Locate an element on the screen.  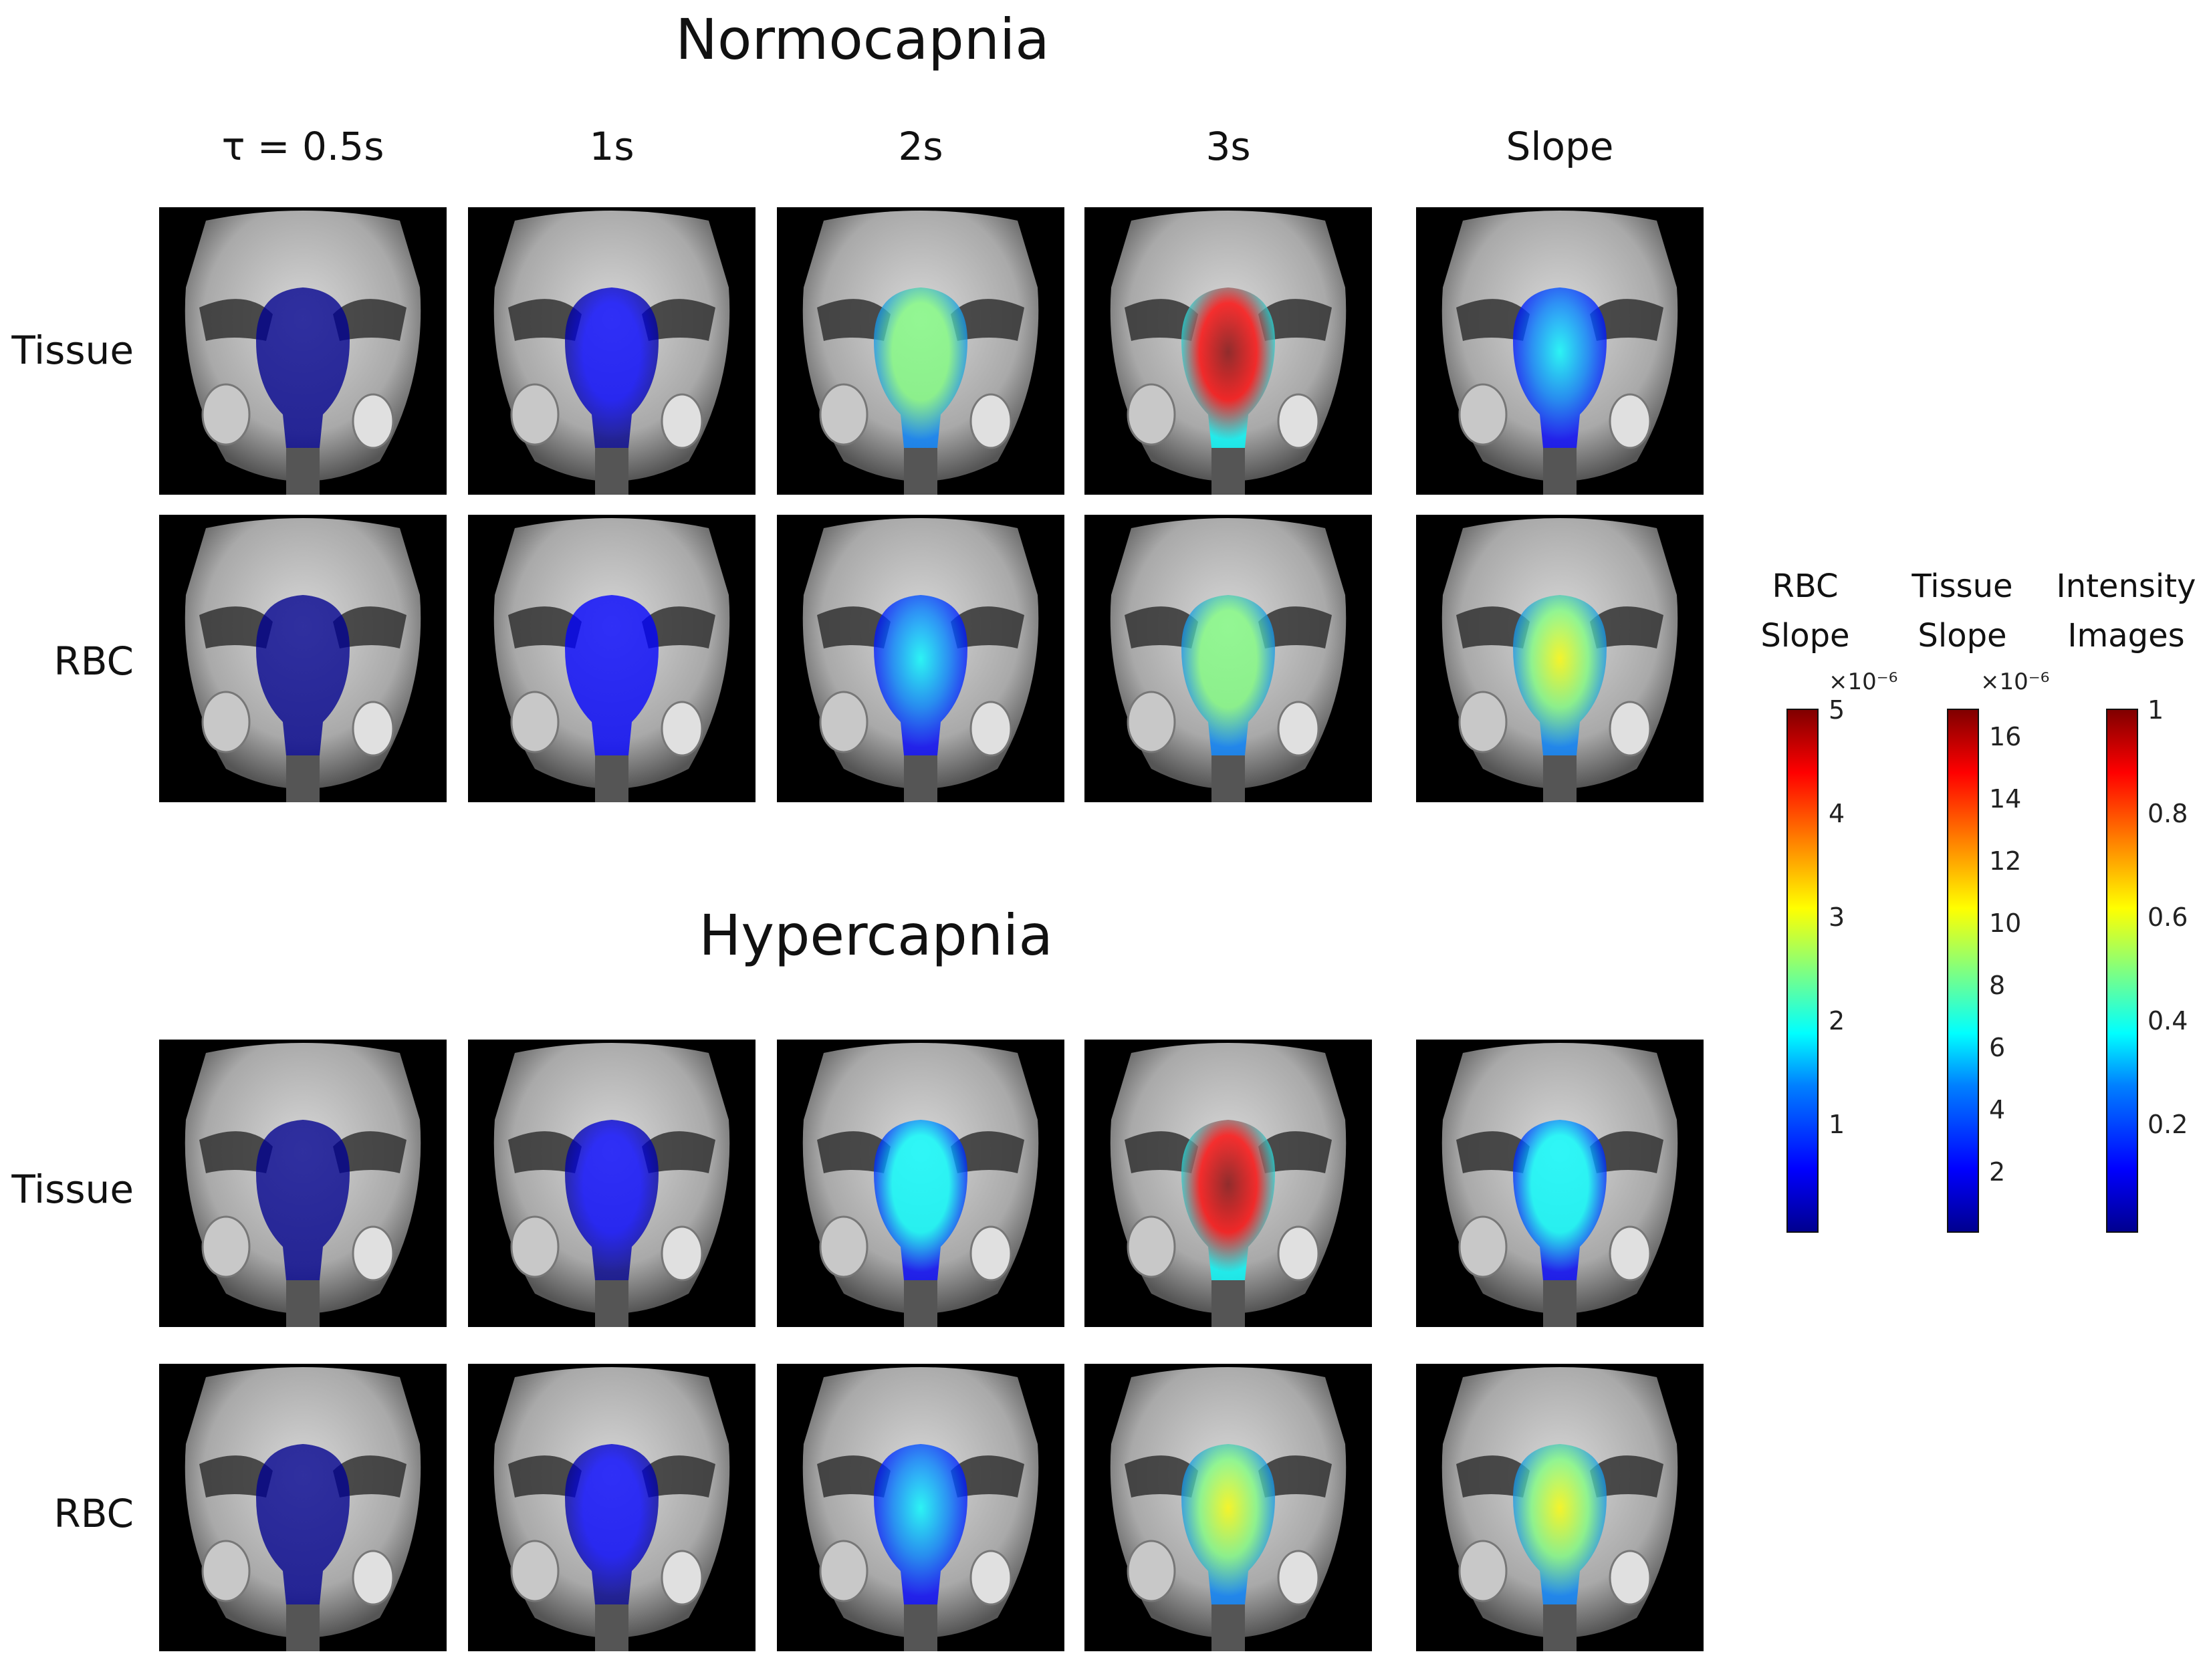
col-label-2s: 2s is located at coordinates (920, 146).